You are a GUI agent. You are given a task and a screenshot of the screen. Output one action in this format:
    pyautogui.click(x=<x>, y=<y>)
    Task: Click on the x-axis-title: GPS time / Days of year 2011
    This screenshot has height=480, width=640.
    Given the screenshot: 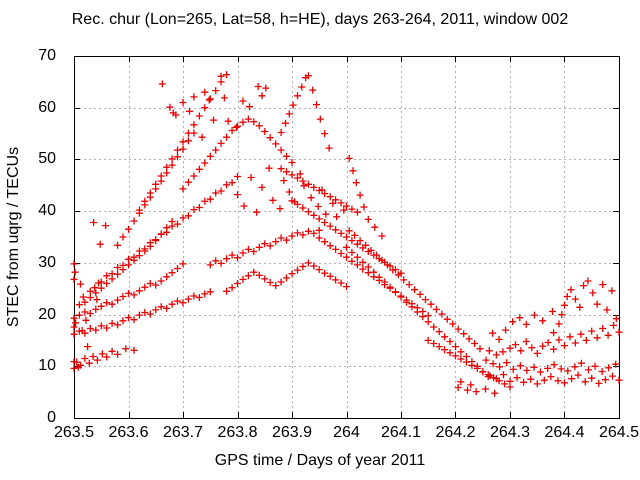 What is the action you would take?
    pyautogui.click(x=320, y=460)
    